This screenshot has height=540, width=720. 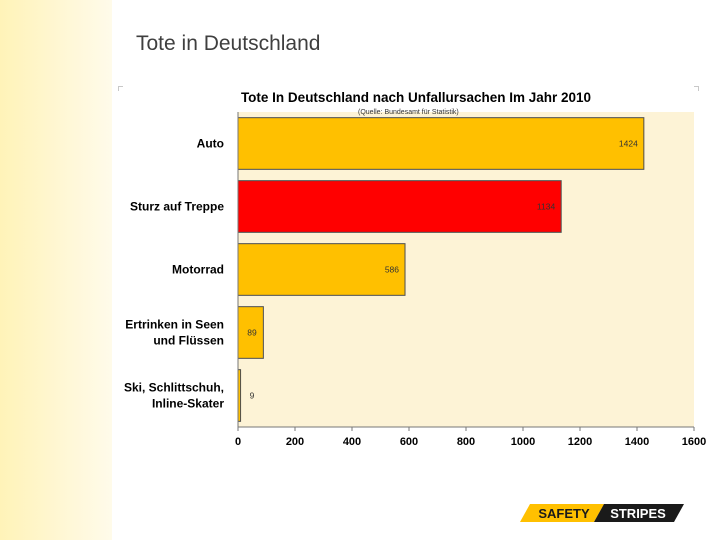 I want to click on logo-text-stripes: STRIPES, so click(x=638, y=513).